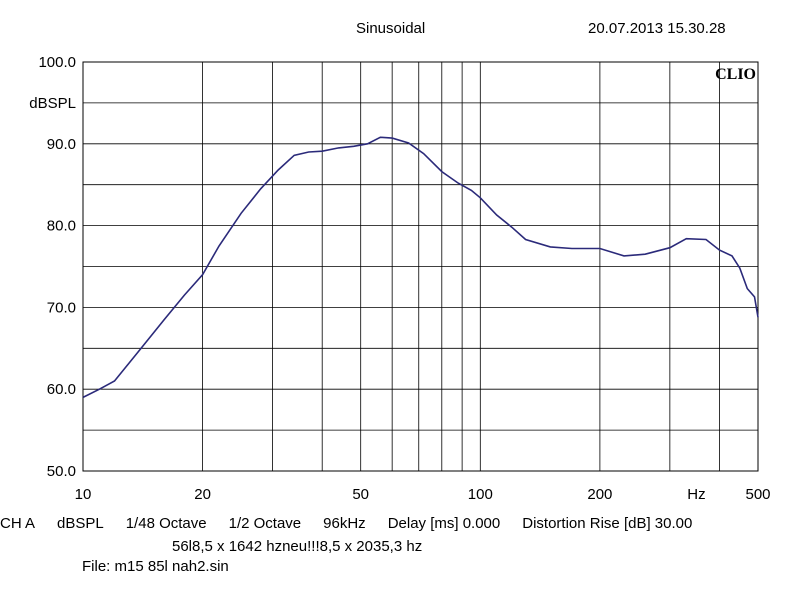  I want to click on distortion-rise-label: Distortion Rise [dB] 30.00, so click(607, 523).